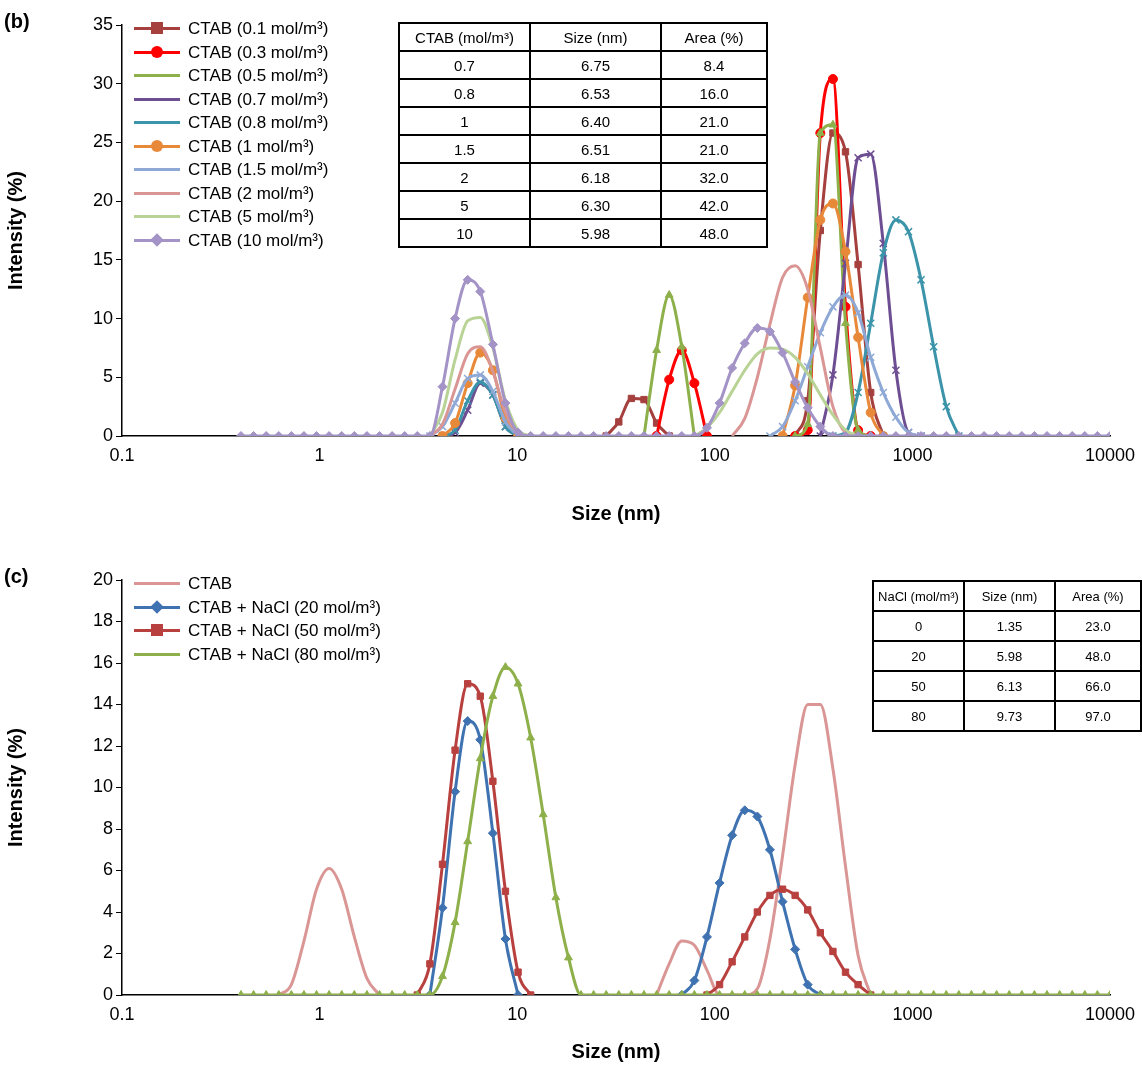 The height and width of the screenshot is (1068, 1142). I want to click on annotation: 6.13, so click(1009, 686).